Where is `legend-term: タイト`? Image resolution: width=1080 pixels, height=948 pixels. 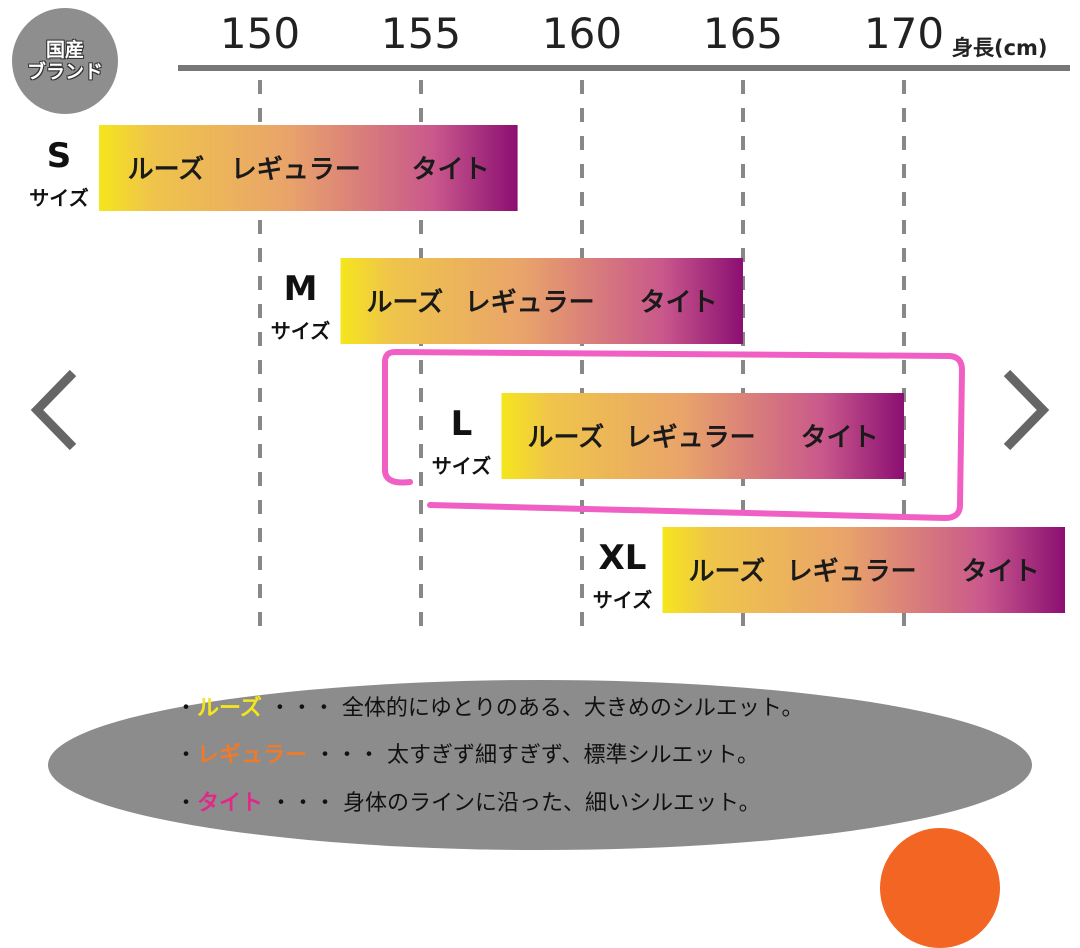
legend-term: タイト is located at coordinates (230, 803).